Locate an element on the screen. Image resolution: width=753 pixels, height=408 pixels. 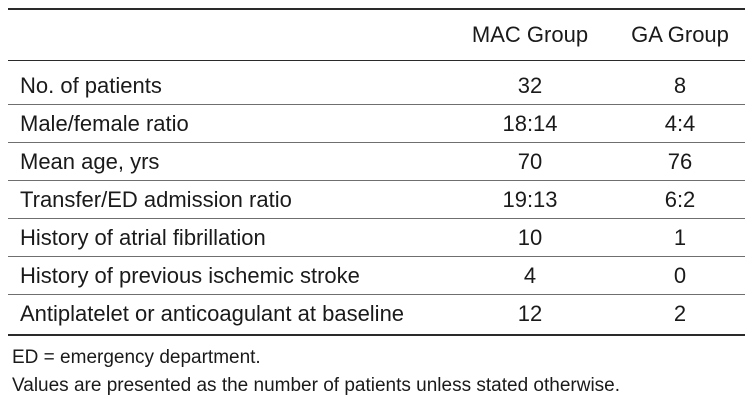
row-label: Mean age, yrs is located at coordinates (90, 161).